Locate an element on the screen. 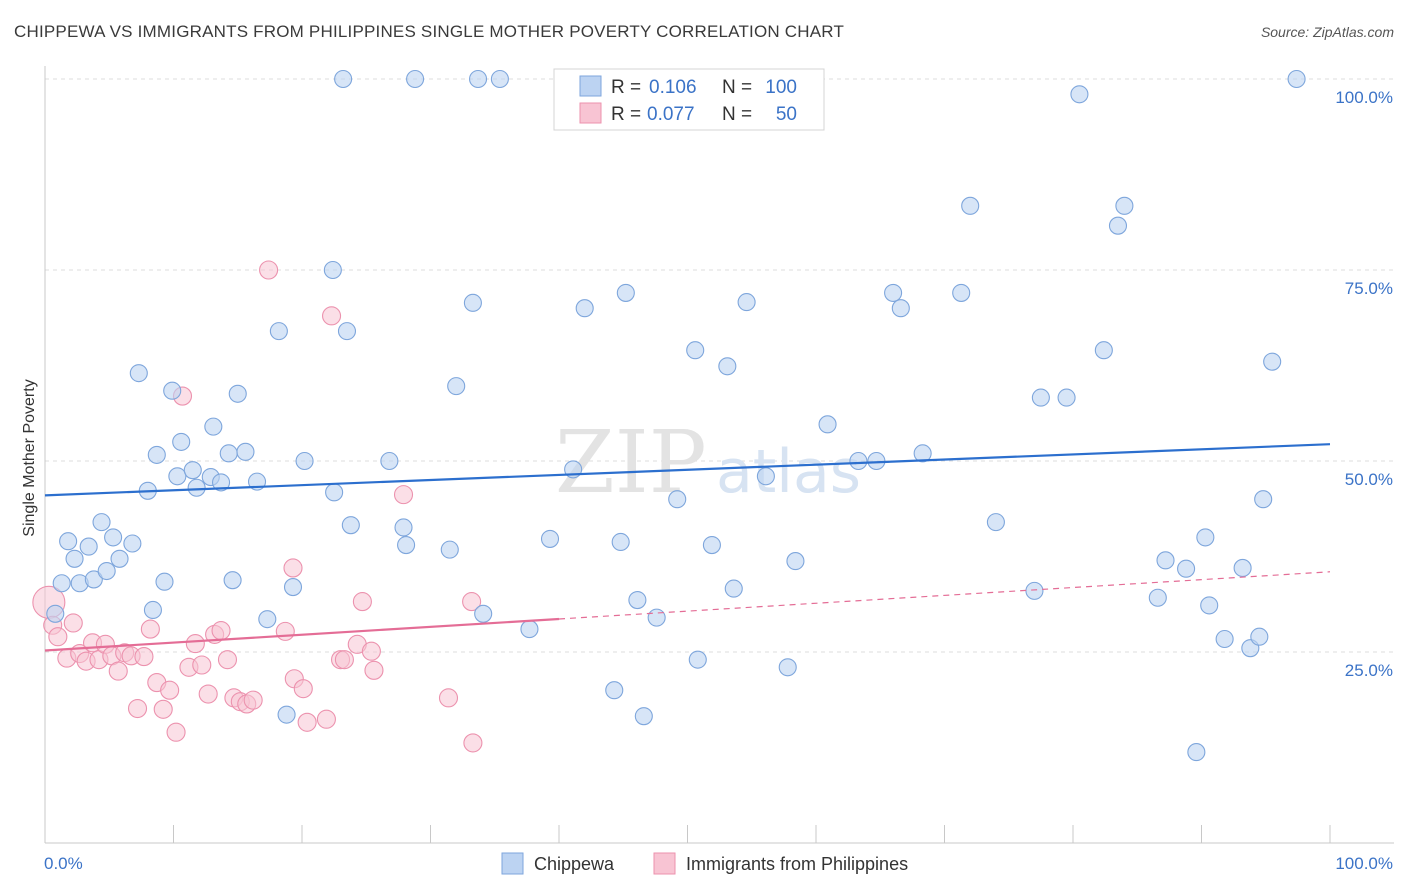 The image size is (1406, 892). legend-n-label-1: N = is located at coordinates (737, 87).